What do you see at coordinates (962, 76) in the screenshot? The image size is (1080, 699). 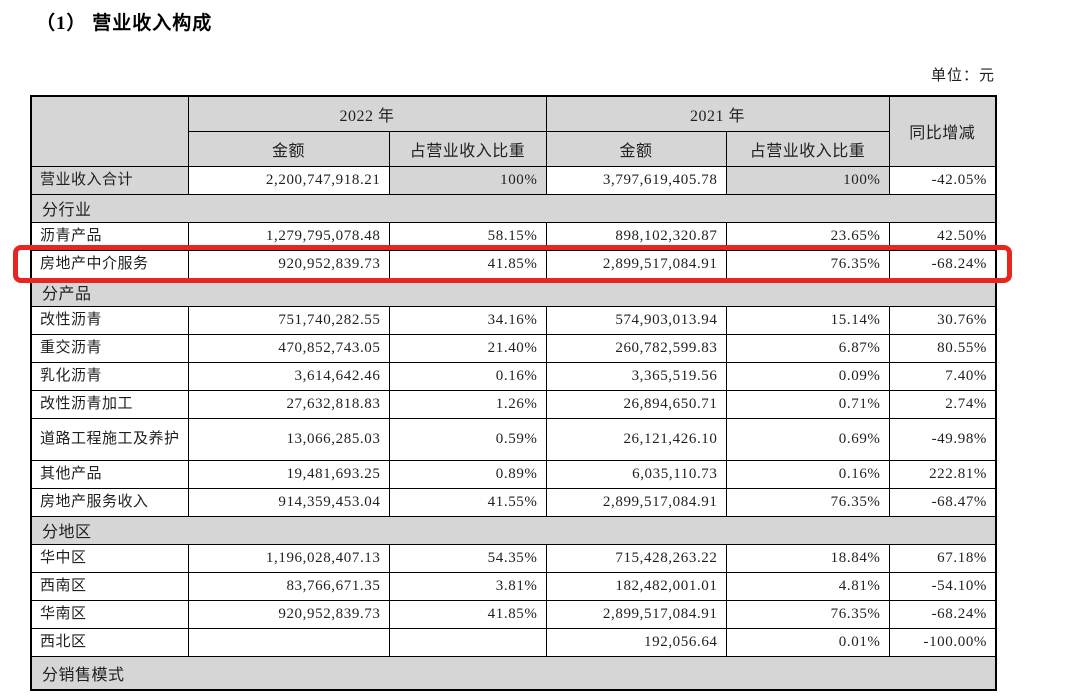 I see `unit-label: 单位：元` at bounding box center [962, 76].